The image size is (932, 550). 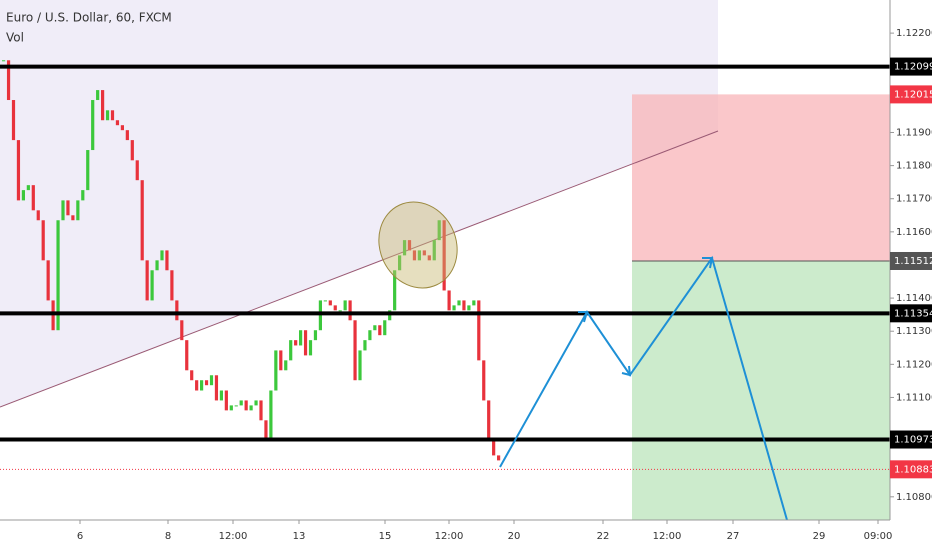 What do you see at coordinates (914, 232) in the screenshot?
I see `y-tick-label: 1.11600` at bounding box center [914, 232].